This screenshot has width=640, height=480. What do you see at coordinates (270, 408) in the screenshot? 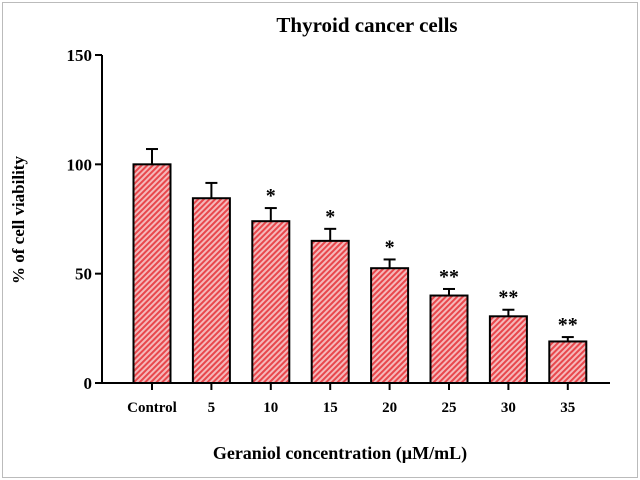
I see `x-tick-label: 10` at bounding box center [270, 408].